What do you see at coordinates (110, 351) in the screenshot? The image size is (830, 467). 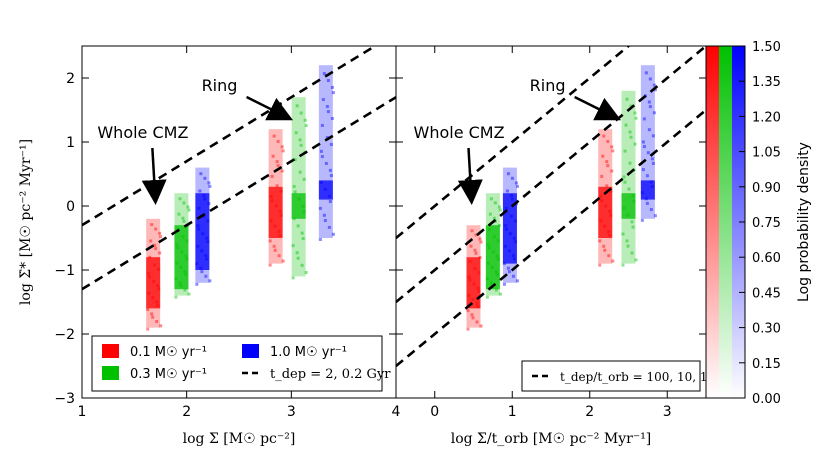 I see `legend-swatch` at bounding box center [110, 351].